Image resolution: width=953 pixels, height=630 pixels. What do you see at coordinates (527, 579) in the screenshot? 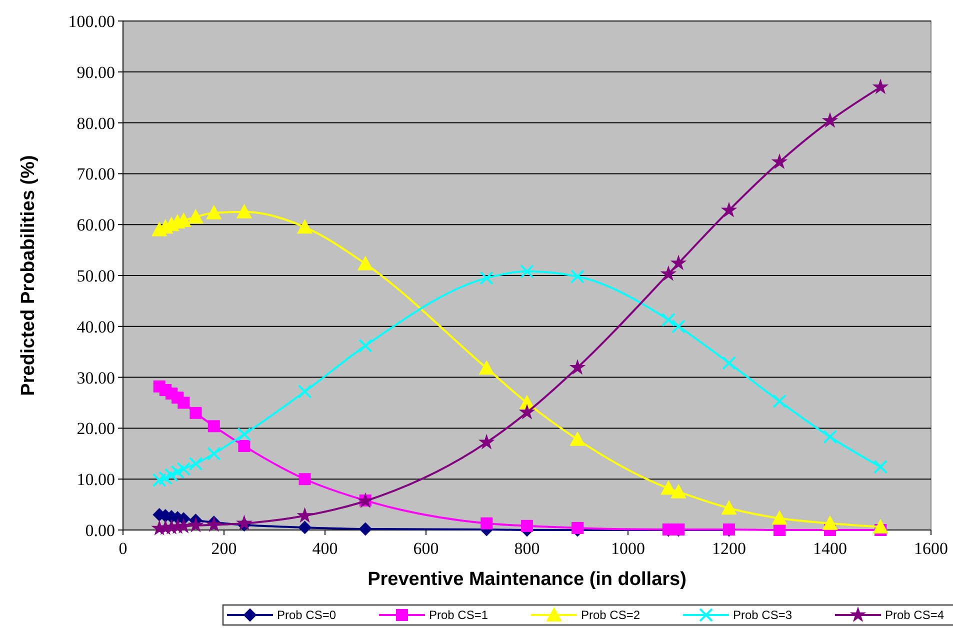
I see `x-axis-title: Preventive Maintenance (in dollars)` at bounding box center [527, 579].